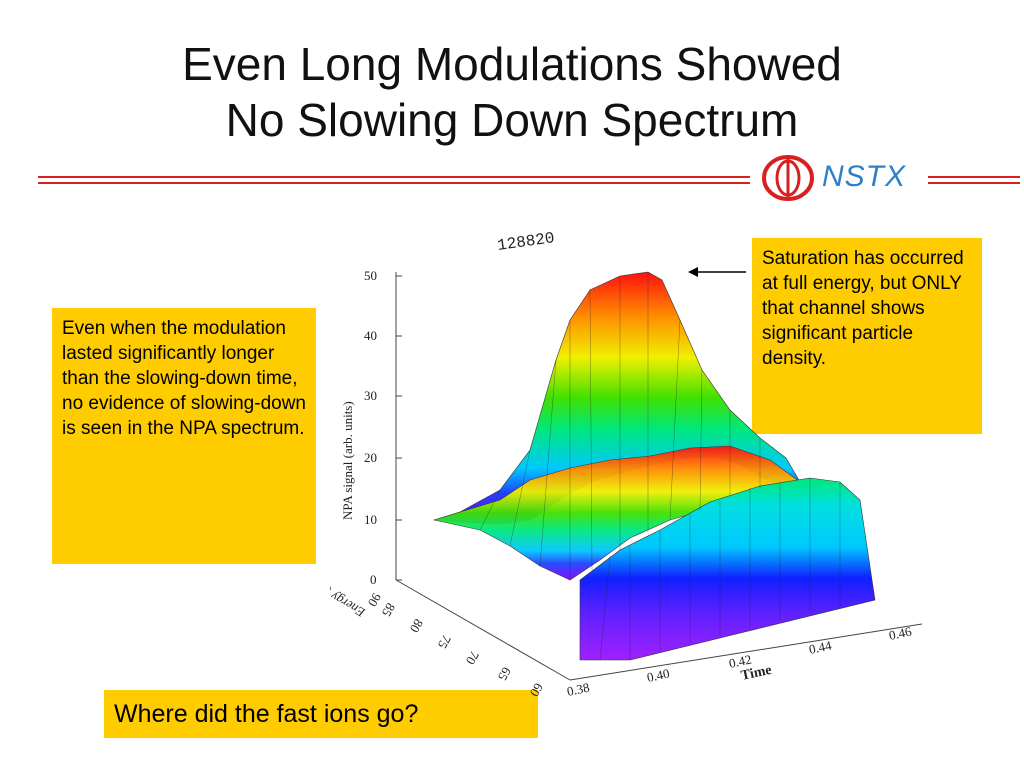  I want to click on y-tick-85: 85, so click(388, 610).